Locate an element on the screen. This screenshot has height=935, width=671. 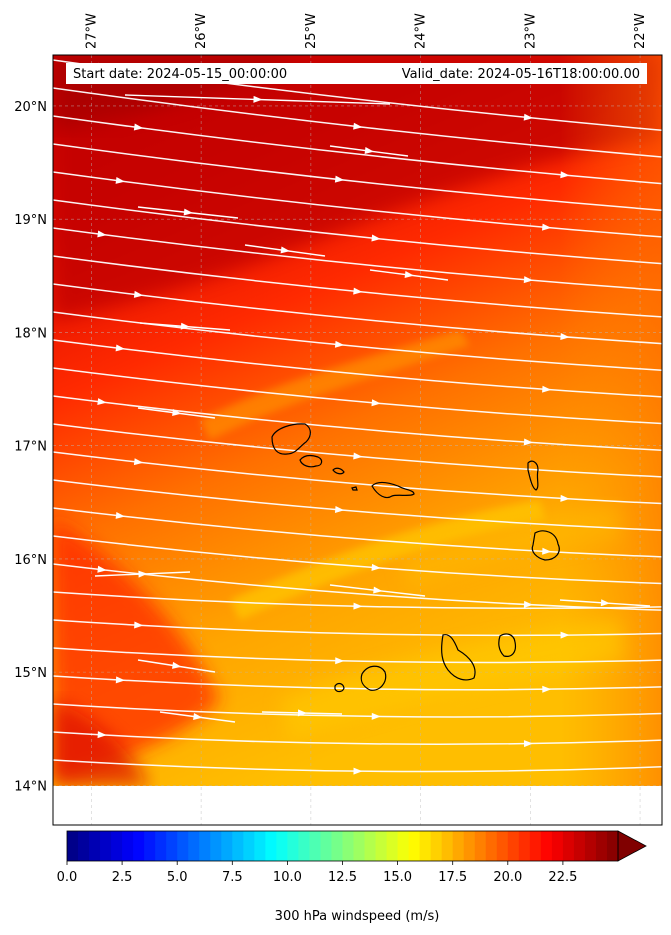
island-boa-vista is located at coordinates (545, 545).